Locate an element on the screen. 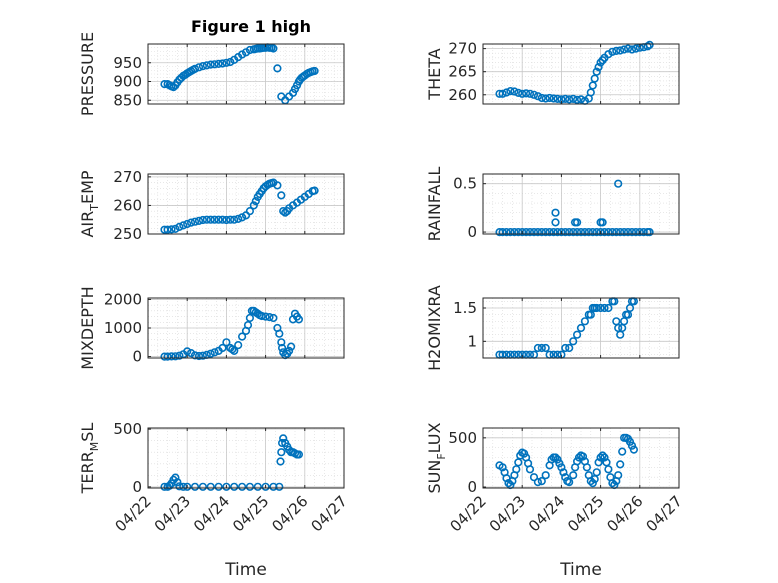 The image size is (778, 583). x-tick-label: 04/26 is located at coordinates (624, 513).